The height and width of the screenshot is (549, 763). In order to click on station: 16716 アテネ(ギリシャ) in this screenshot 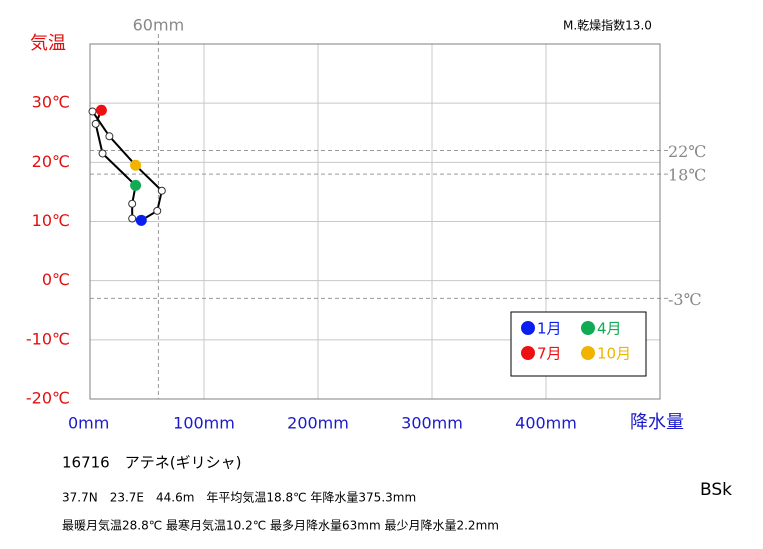, I will do `click(151, 463)`.